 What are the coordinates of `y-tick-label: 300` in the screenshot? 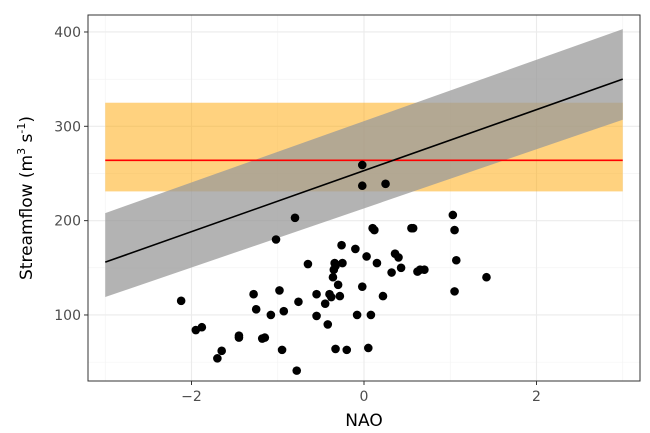 It's located at (67, 127).